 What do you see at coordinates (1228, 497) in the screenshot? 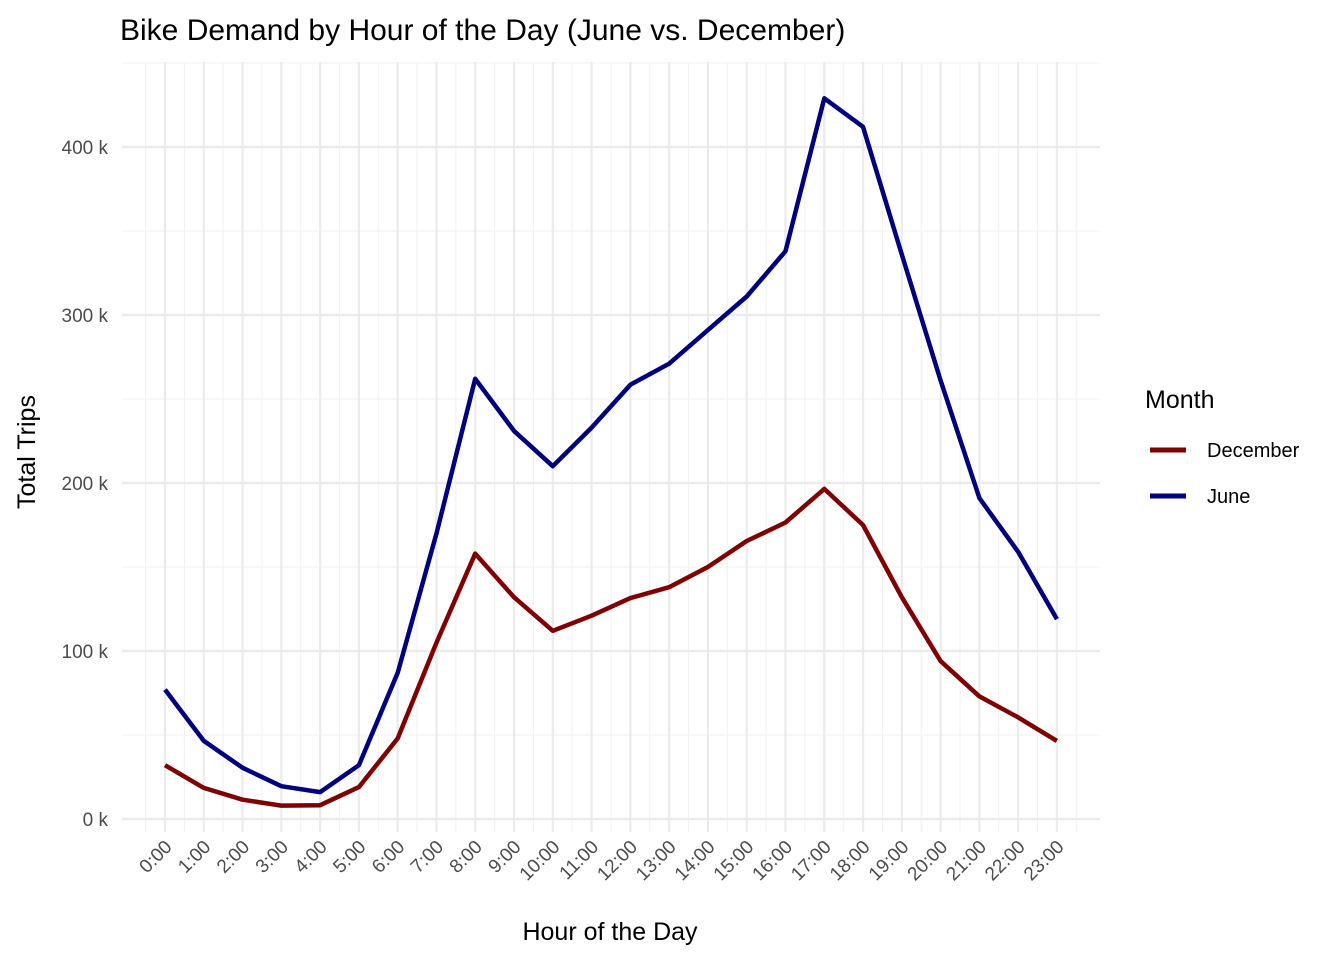
I see `legend-label-june: June` at bounding box center [1228, 497].